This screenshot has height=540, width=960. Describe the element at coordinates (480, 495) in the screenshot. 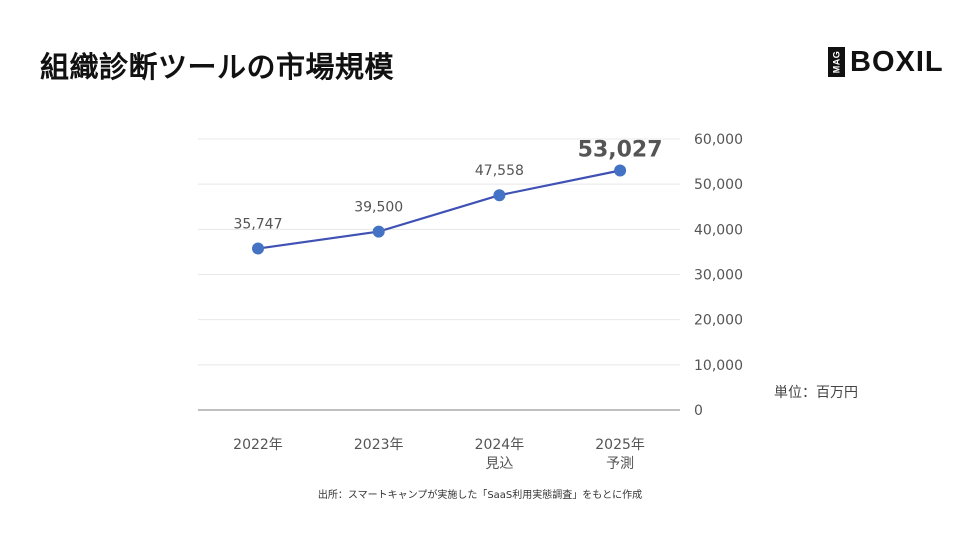

I see `source-note: 出所：スマートキャンプが実施した「SaaS利用実態調査」をもとに作成` at that location.